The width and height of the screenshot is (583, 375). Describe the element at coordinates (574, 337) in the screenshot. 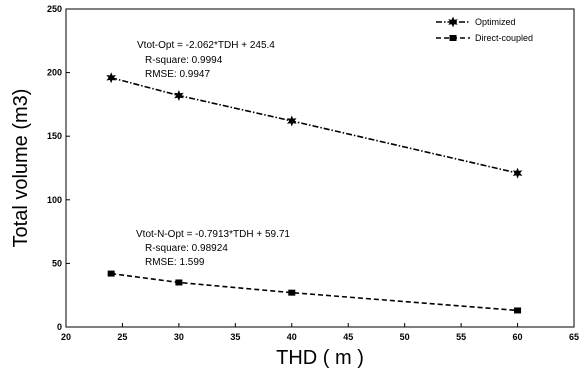

I see `x-tick-label: 65` at that location.